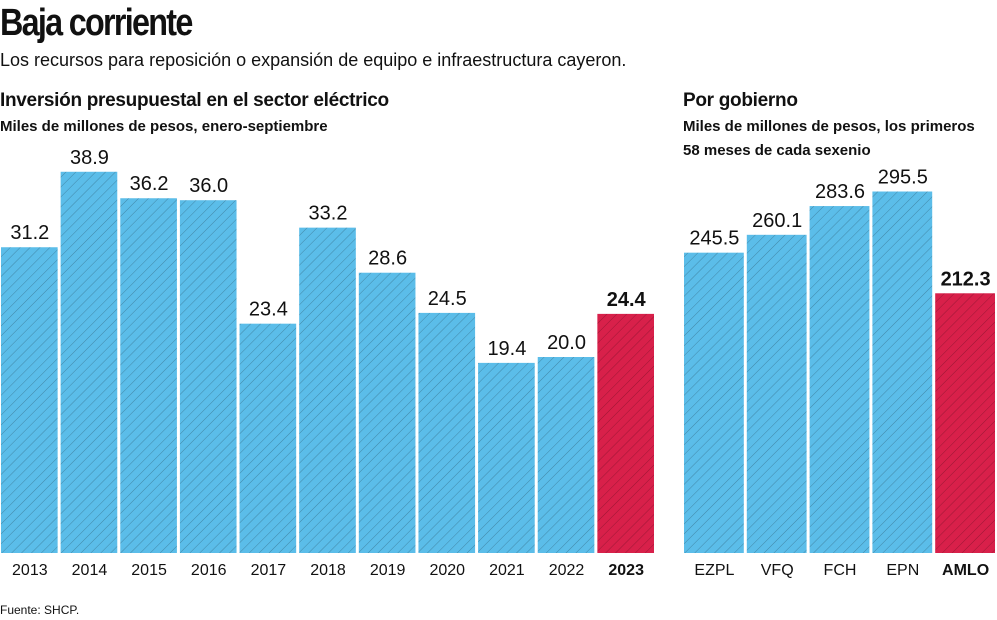  Describe the element at coordinates (626, 570) in the screenshot. I see `x-tick-label: 2023` at that location.